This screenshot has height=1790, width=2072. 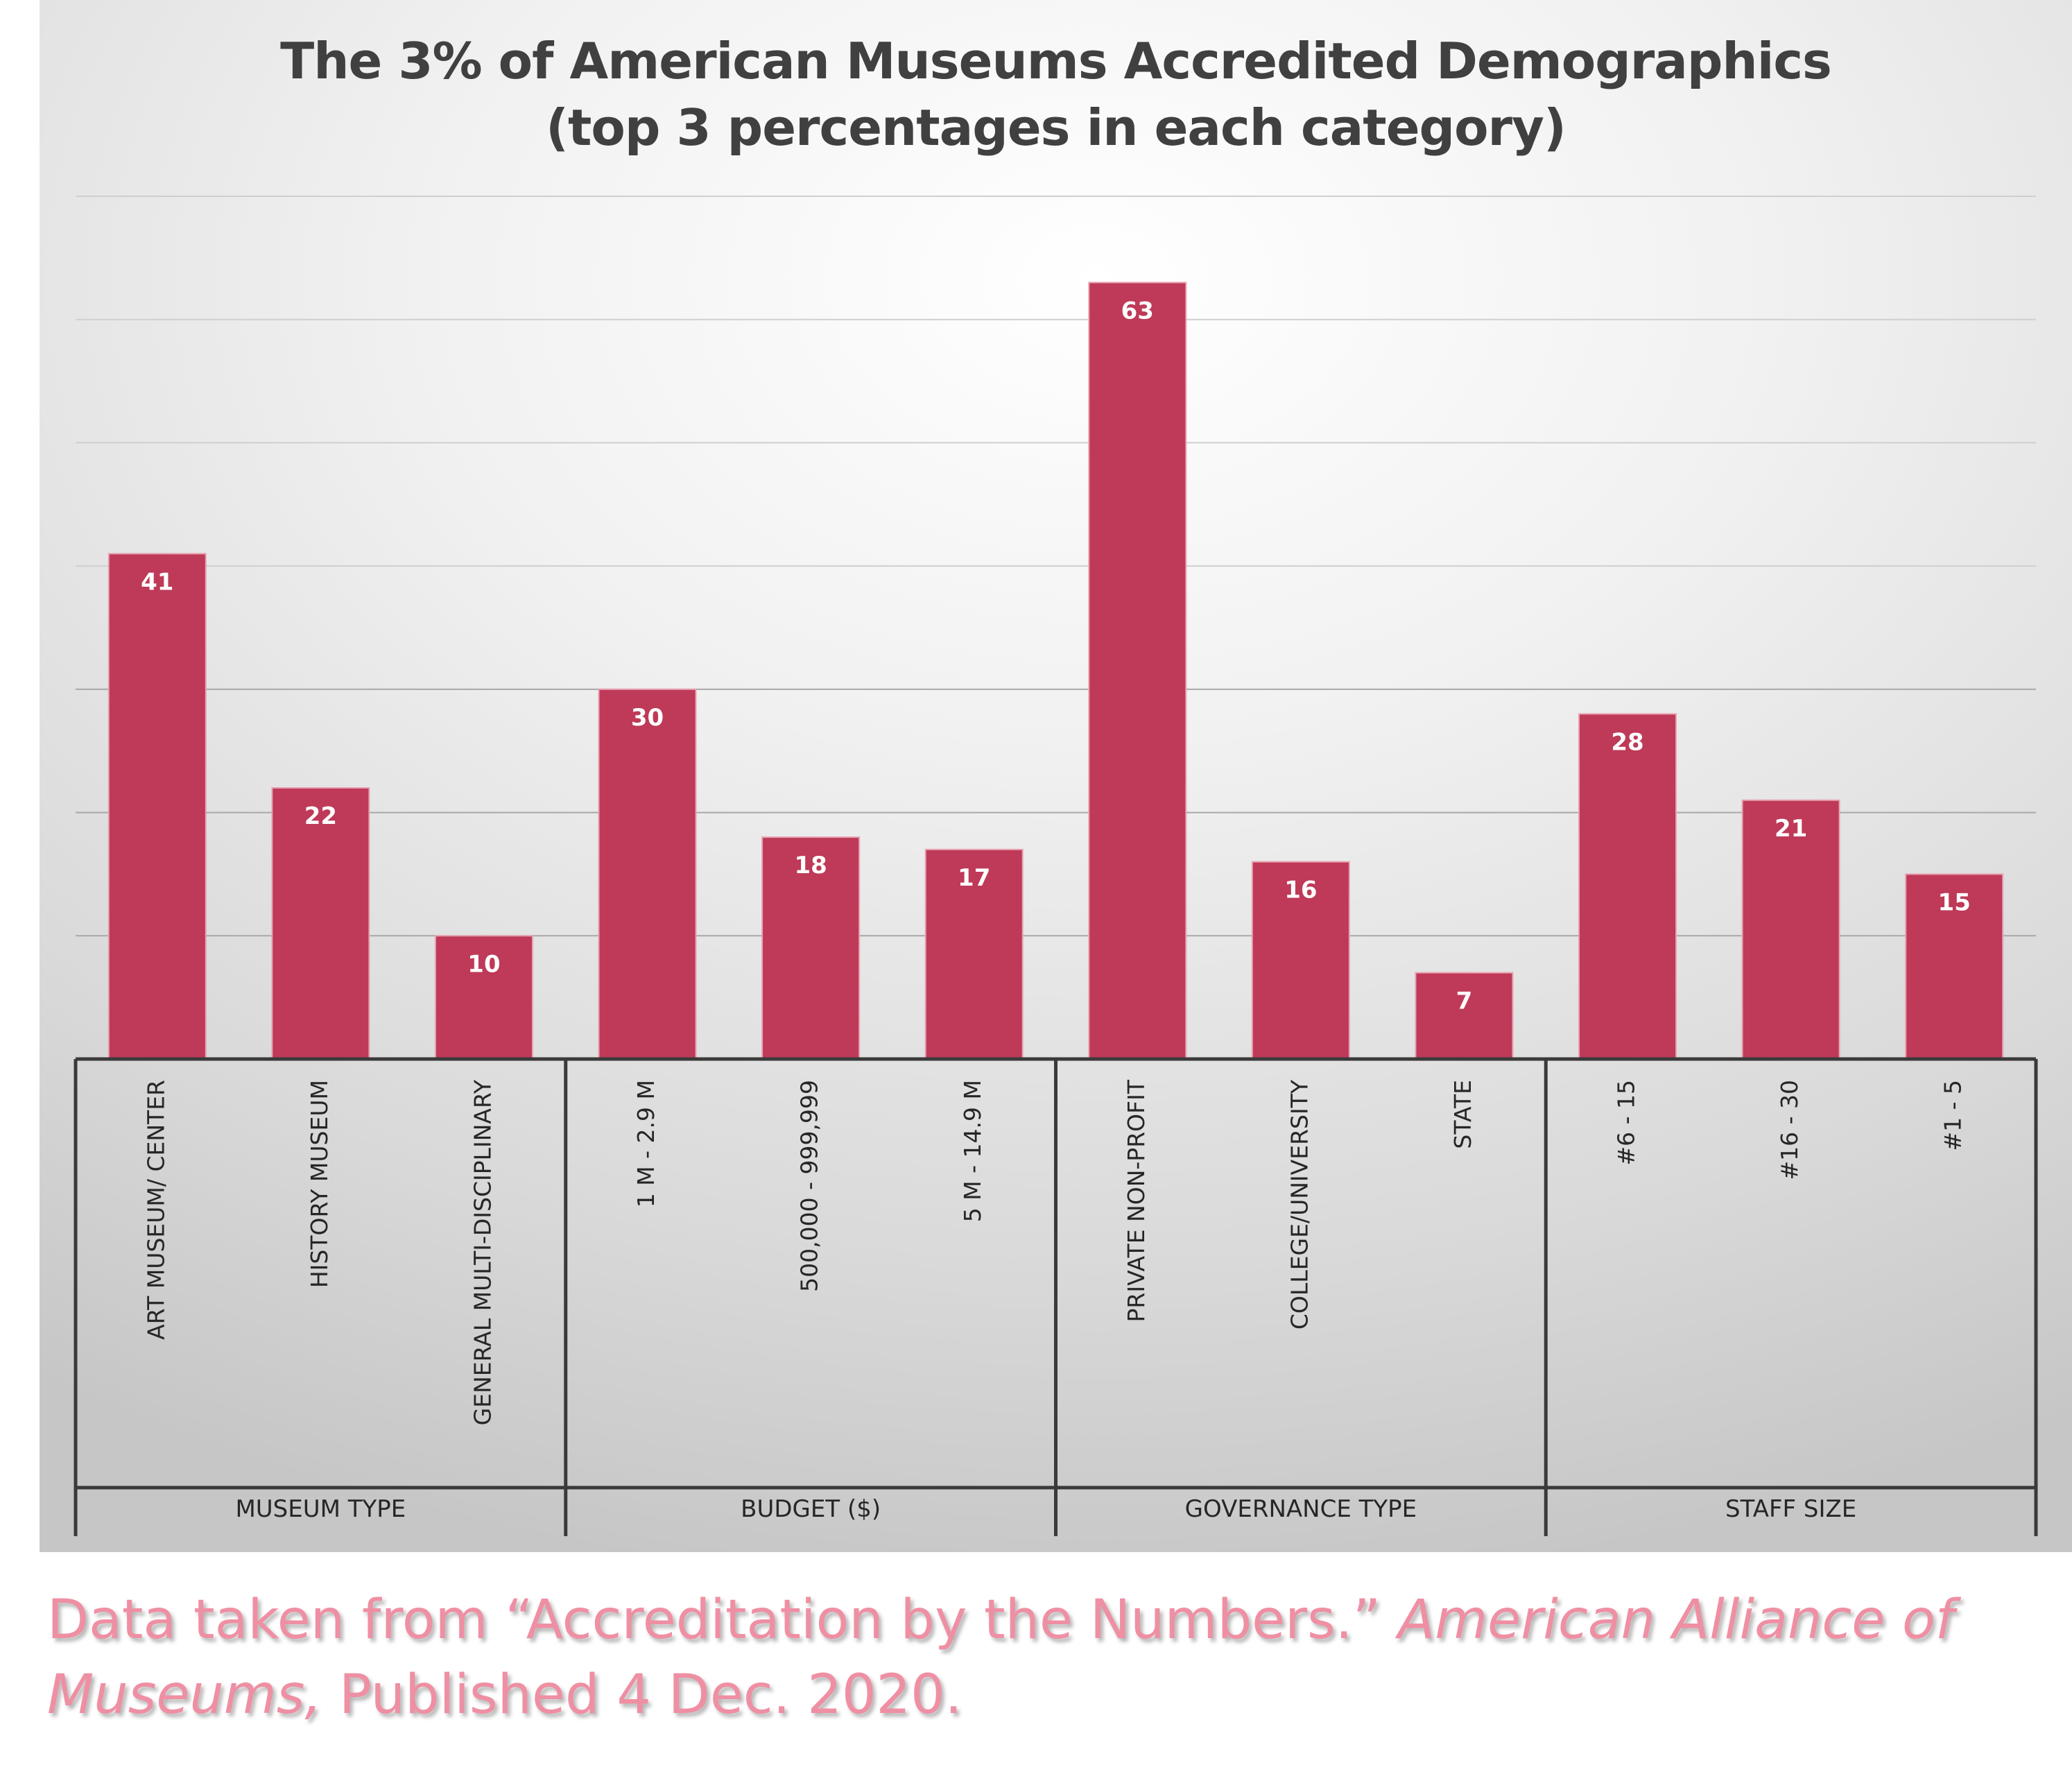 What do you see at coordinates (1299, 1204) in the screenshot?
I see `category-label: COLLEGE/UNIVERSITY` at bounding box center [1299, 1204].